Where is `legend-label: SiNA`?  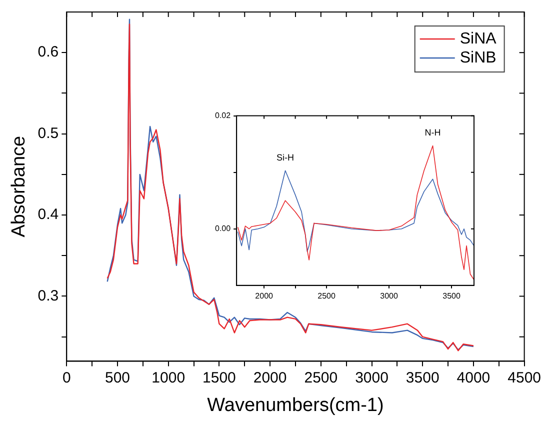
legend-label: SiNA is located at coordinates (478, 39).